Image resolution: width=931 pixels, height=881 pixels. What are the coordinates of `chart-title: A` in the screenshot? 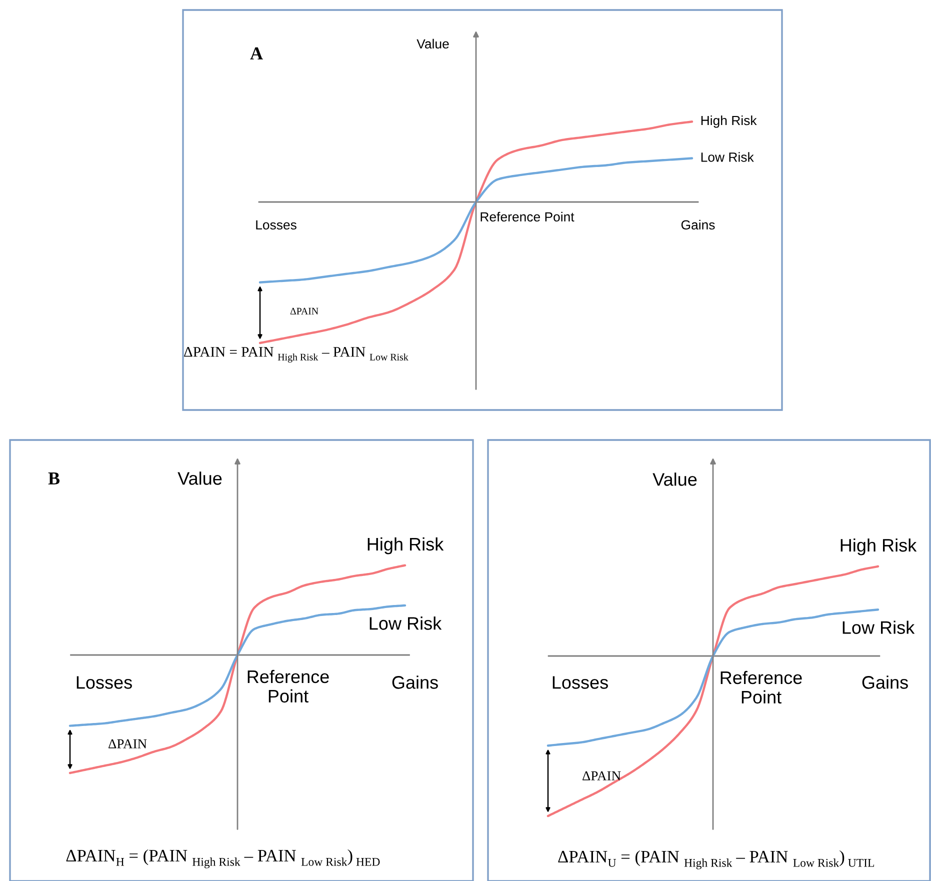 It's located at (256, 53).